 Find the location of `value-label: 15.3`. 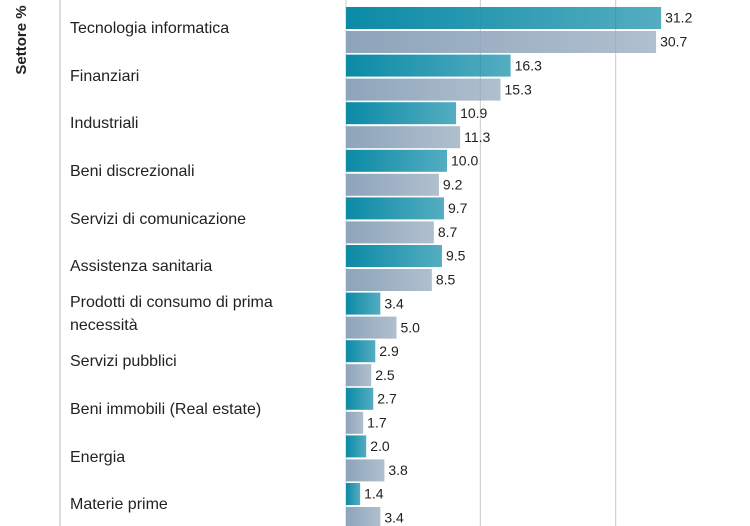

value-label: 15.3 is located at coordinates (518, 89).